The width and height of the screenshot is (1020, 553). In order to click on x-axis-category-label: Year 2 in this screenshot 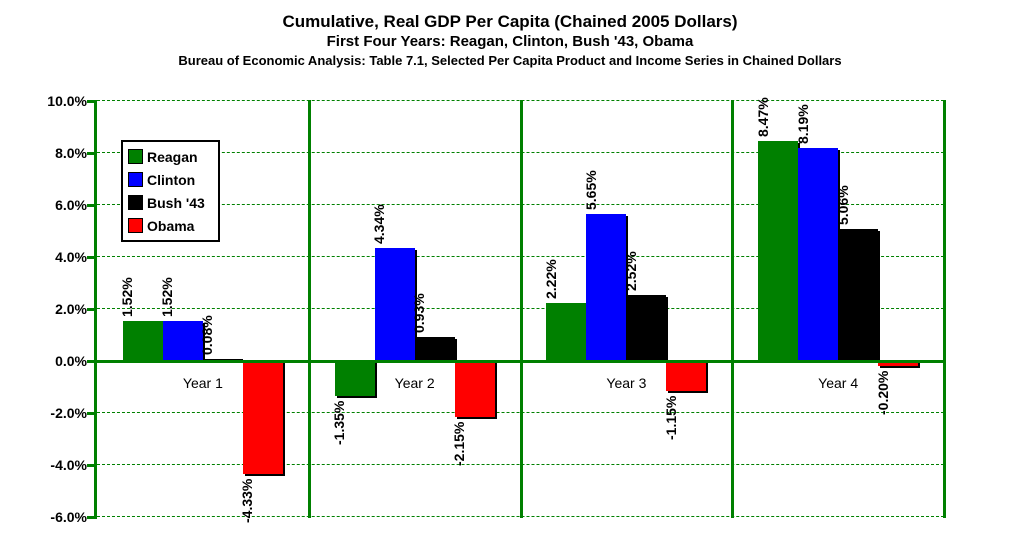, I will do `click(414, 383)`.